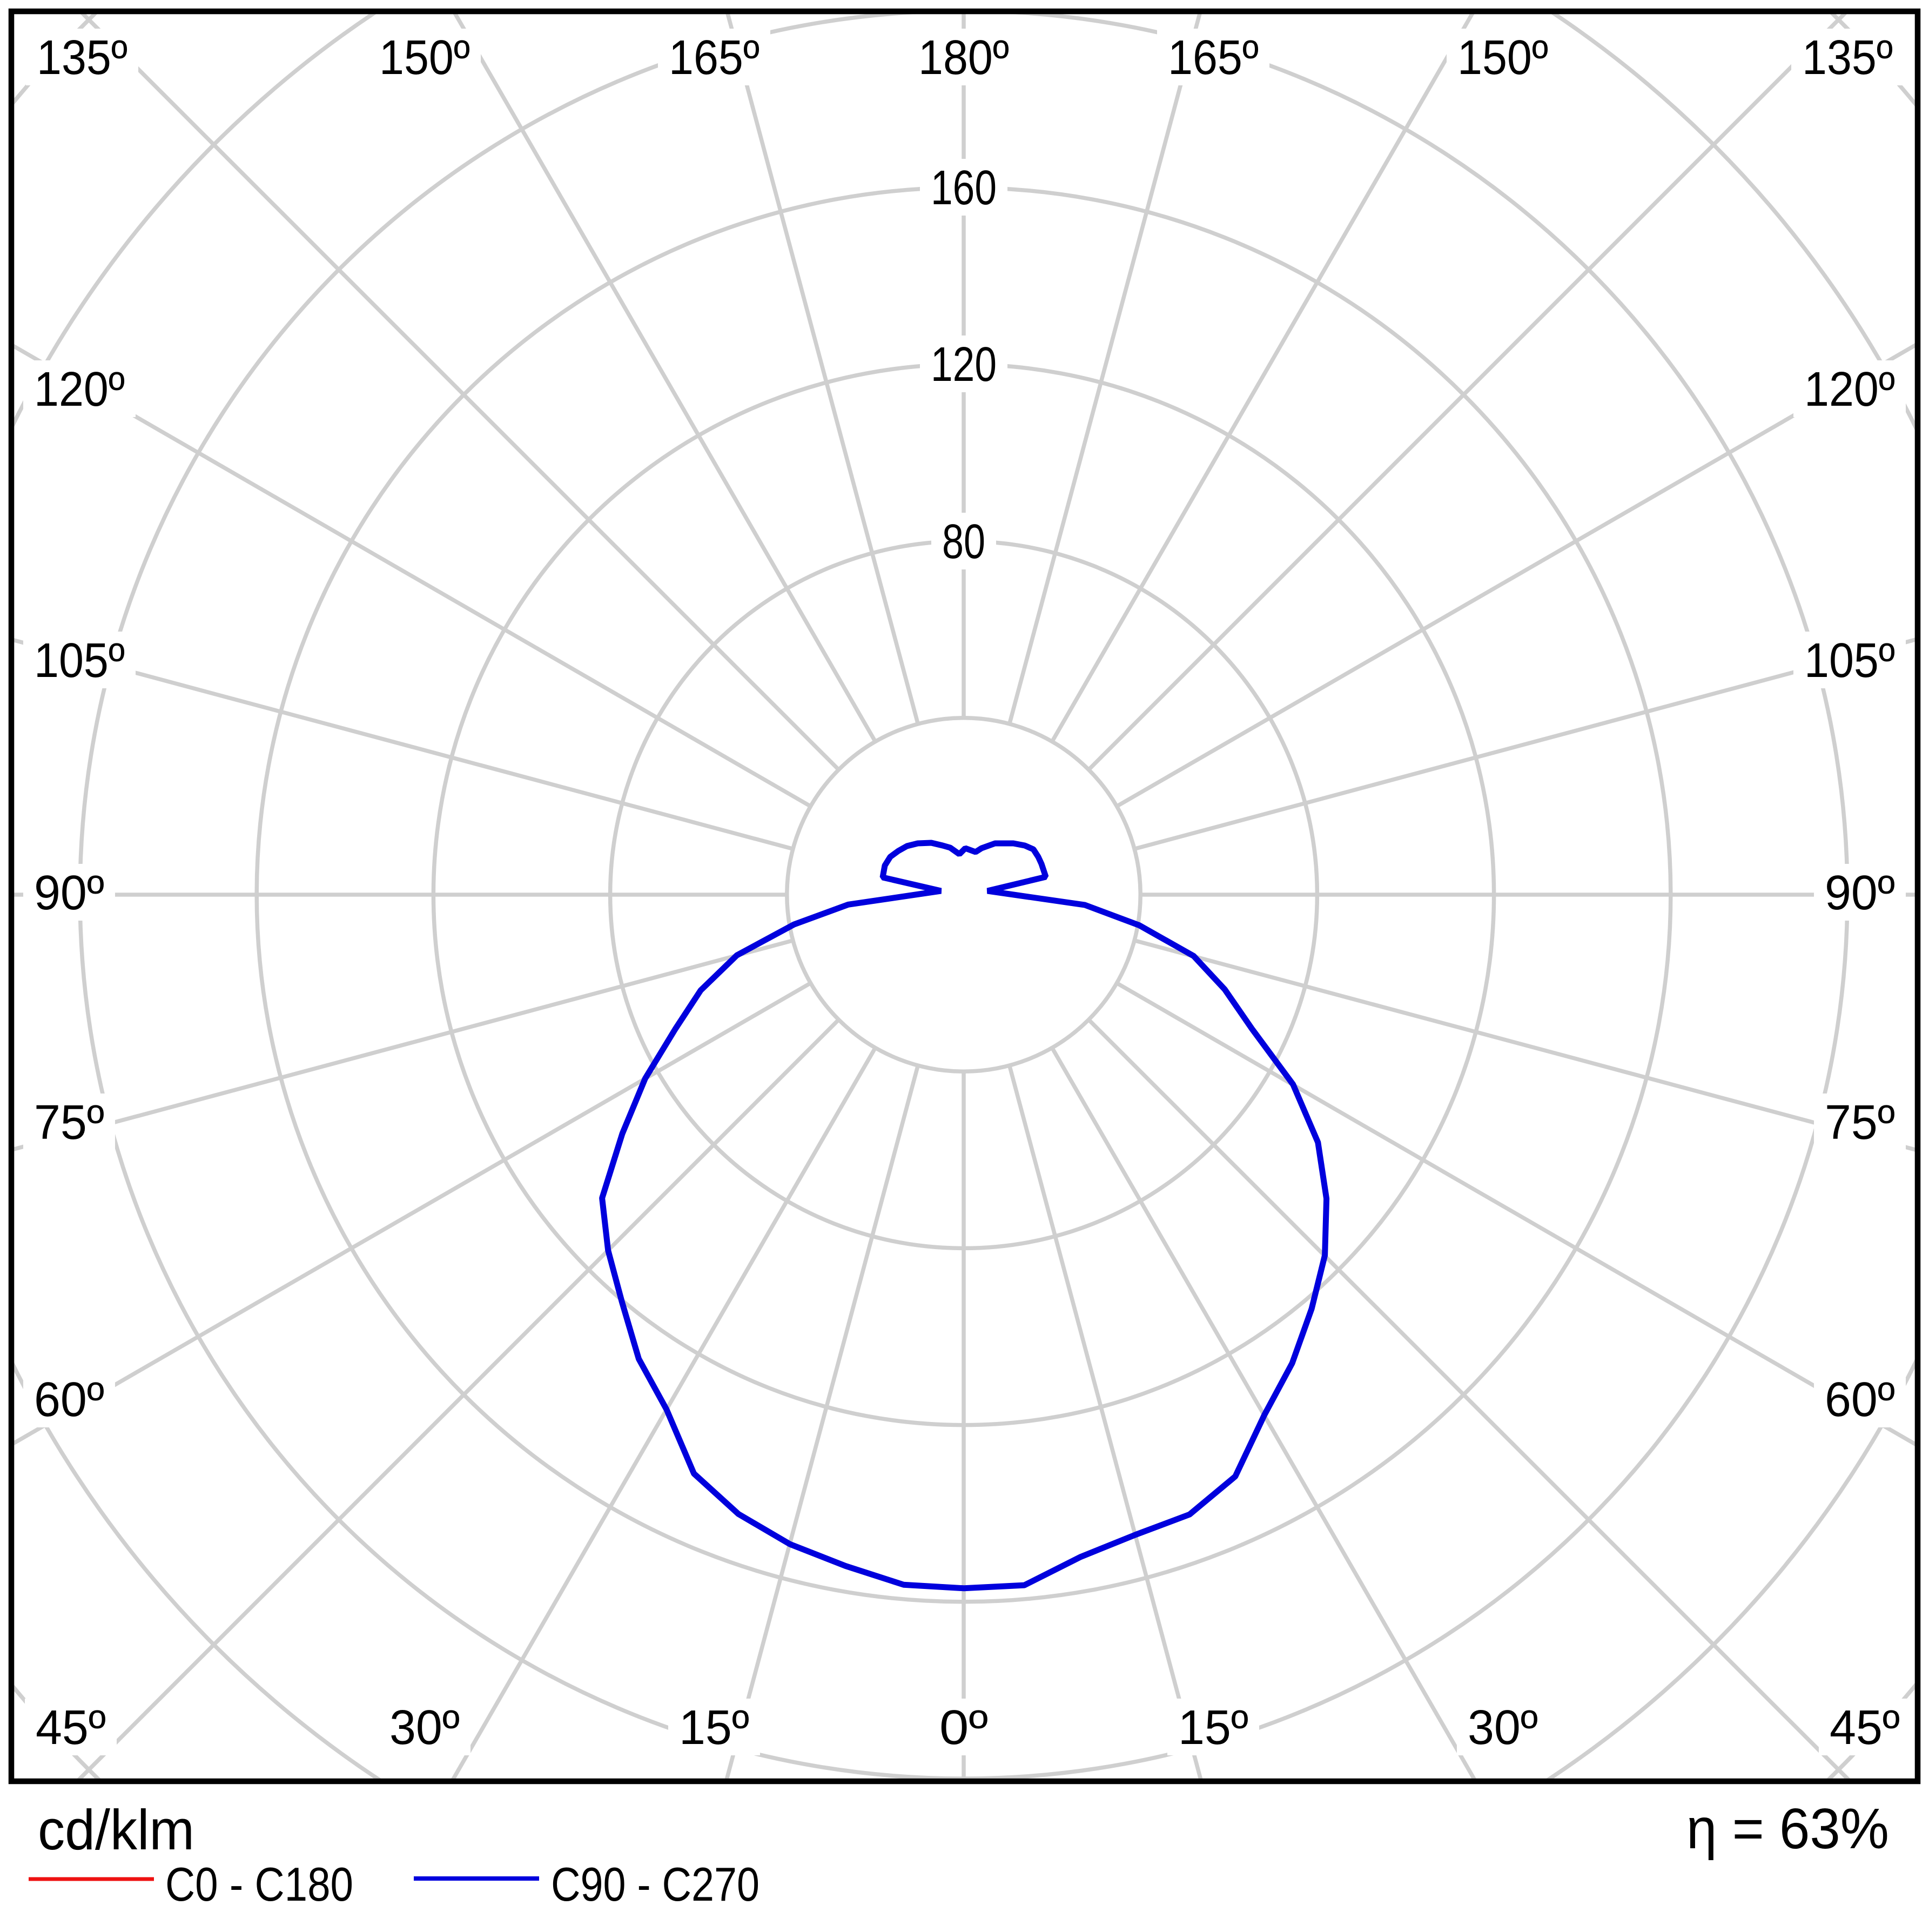 The height and width of the screenshot is (1932, 1929). I want to click on svg-text: 180º, so click(964, 58).